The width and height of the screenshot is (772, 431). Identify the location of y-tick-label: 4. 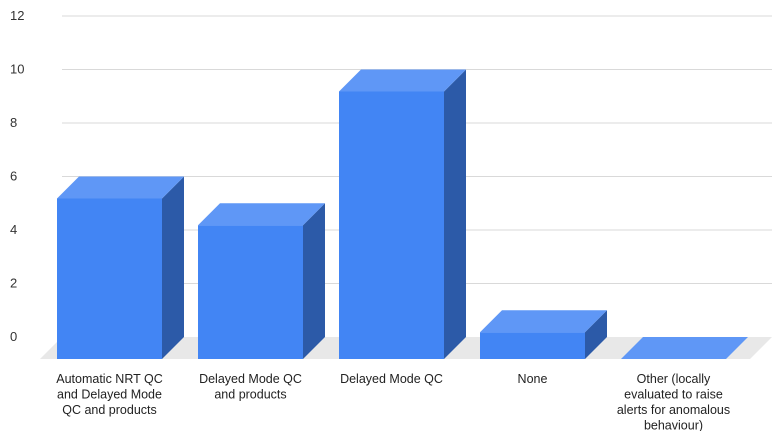
(13, 229).